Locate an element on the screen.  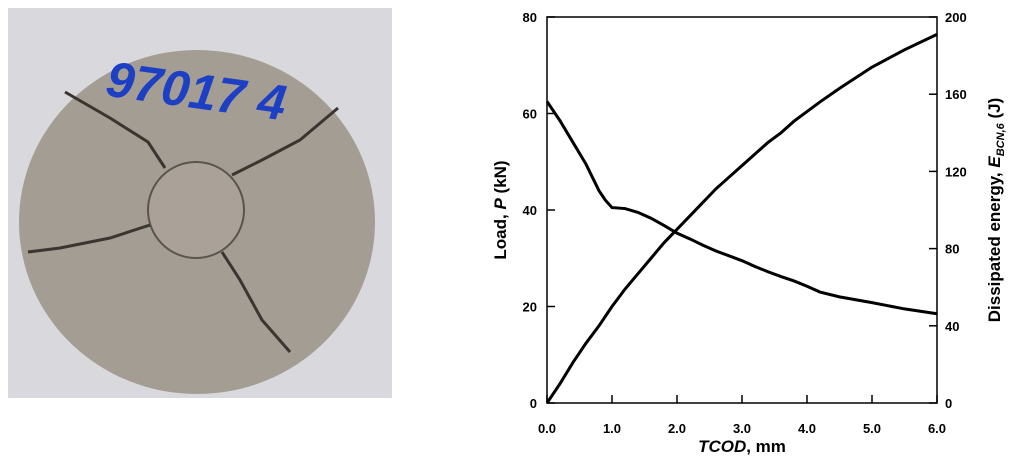
y2-tick-label: 120 is located at coordinates (956, 171).